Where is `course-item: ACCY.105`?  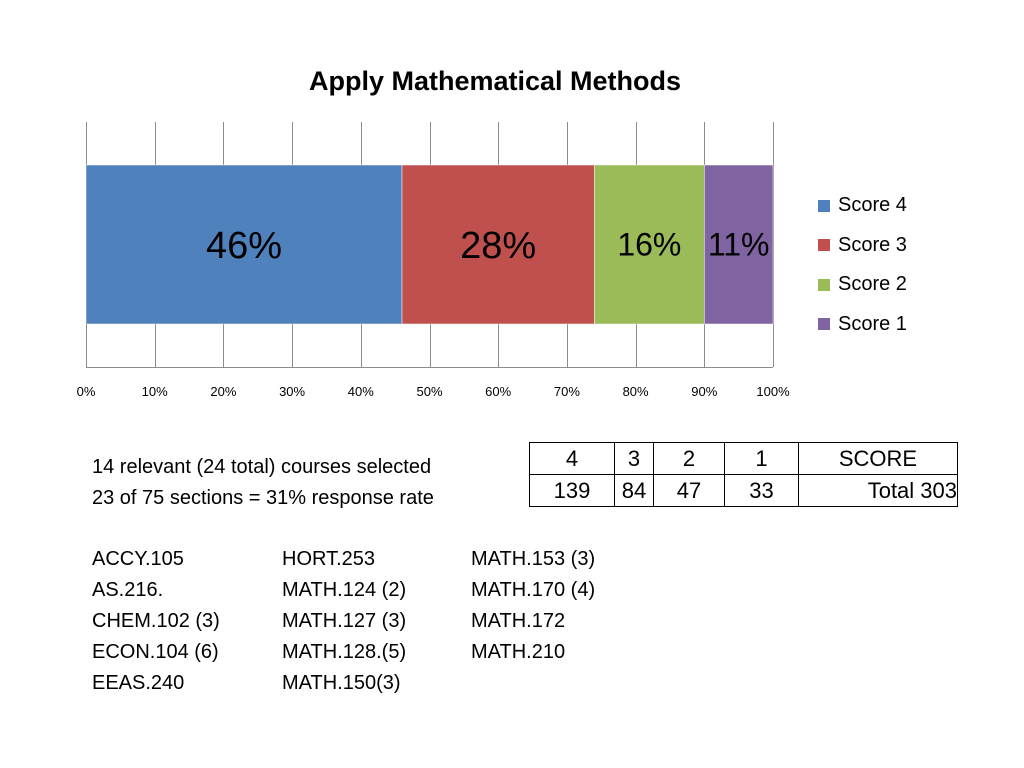
course-item: ACCY.105 is located at coordinates (138, 559).